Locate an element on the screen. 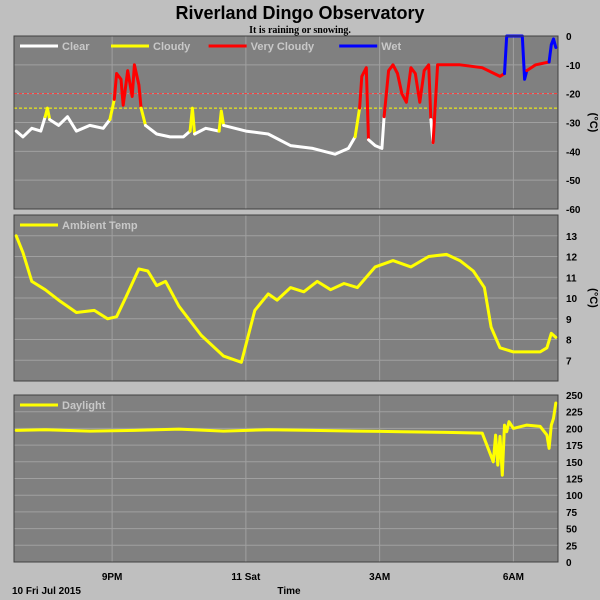  y-tick-label: -40 is located at coordinates (573, 152).